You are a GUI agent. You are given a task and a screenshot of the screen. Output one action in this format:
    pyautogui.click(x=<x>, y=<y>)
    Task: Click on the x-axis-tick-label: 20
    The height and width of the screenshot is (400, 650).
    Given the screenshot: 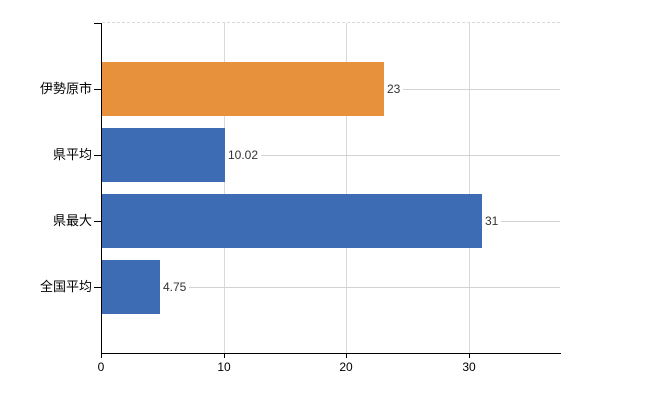 What is the action you would take?
    pyautogui.click(x=346, y=367)
    